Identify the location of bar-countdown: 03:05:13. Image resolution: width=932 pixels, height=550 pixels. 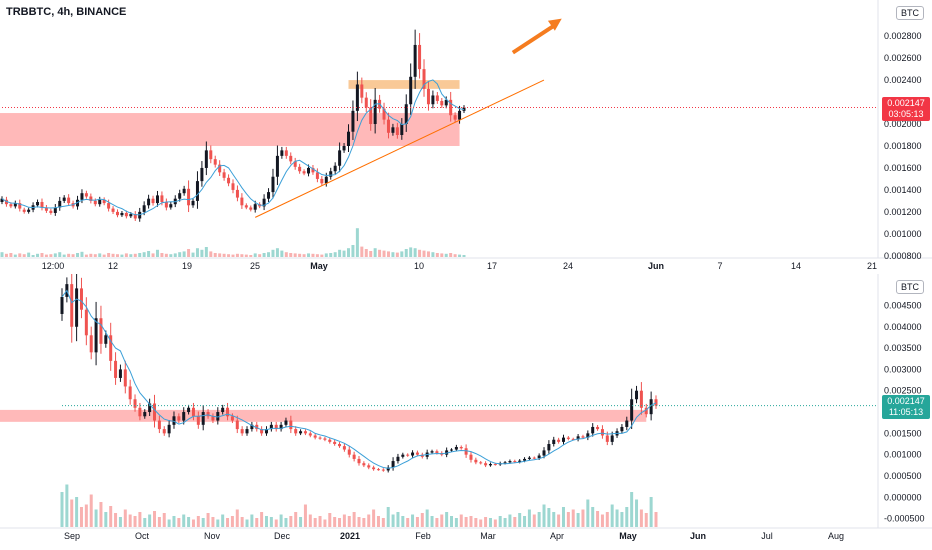
(906, 113).